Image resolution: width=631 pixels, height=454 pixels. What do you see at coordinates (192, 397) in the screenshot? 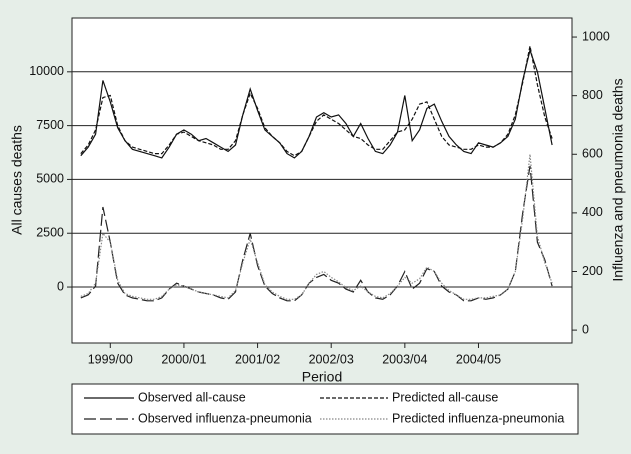
I see `legend-label: Observed all-cause` at bounding box center [192, 397].